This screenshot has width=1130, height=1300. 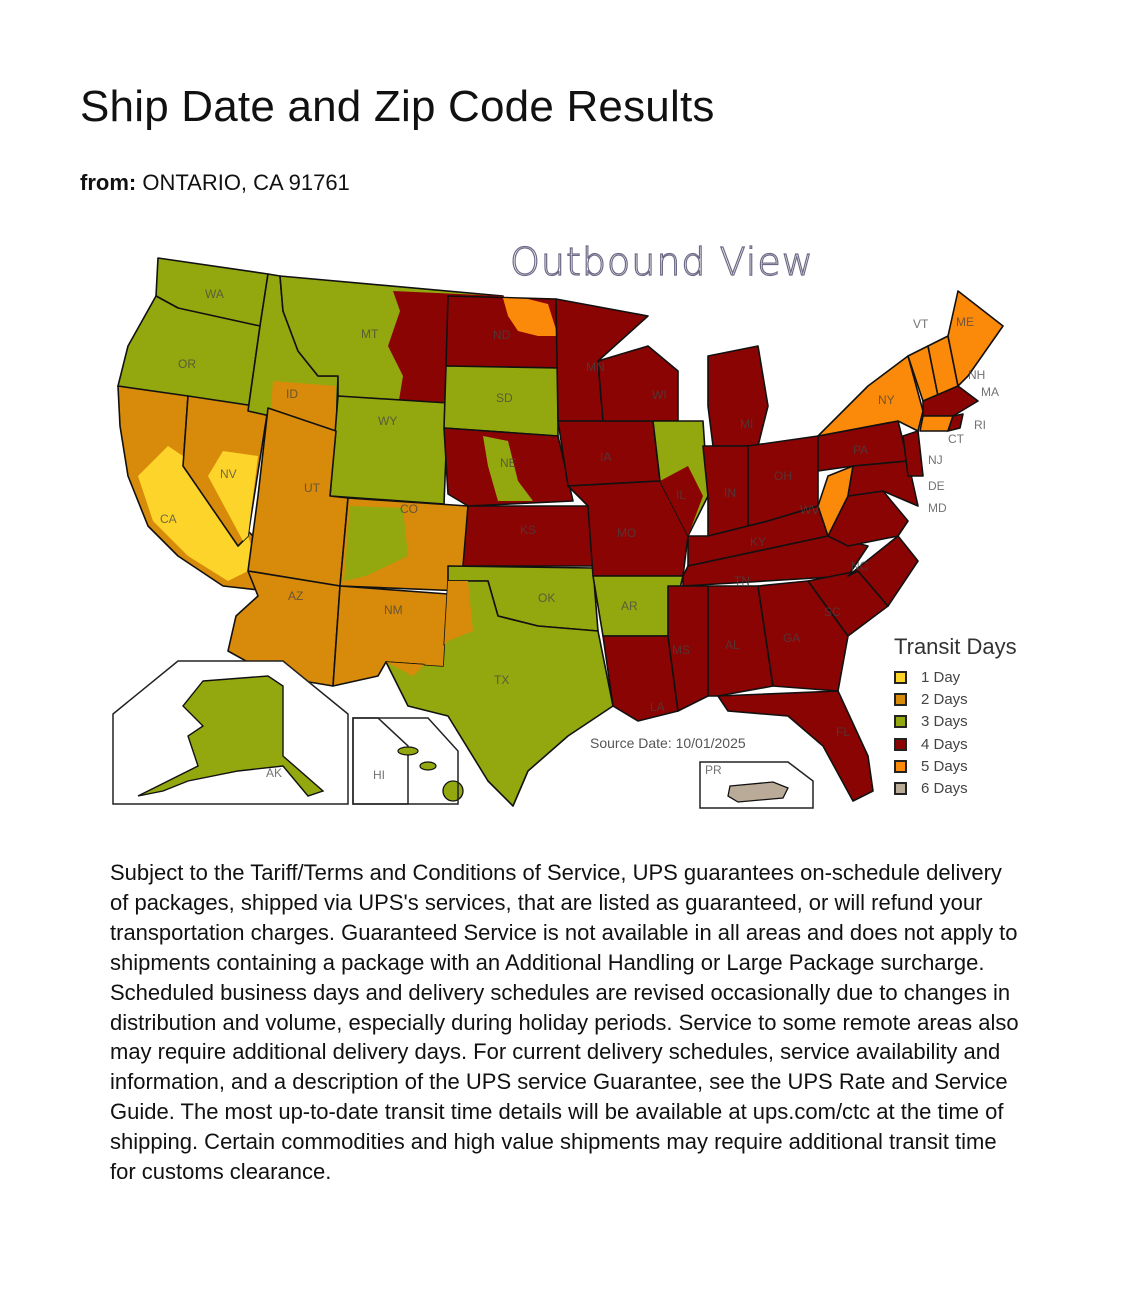 I want to click on svg-text: SC, so click(x=832, y=612).